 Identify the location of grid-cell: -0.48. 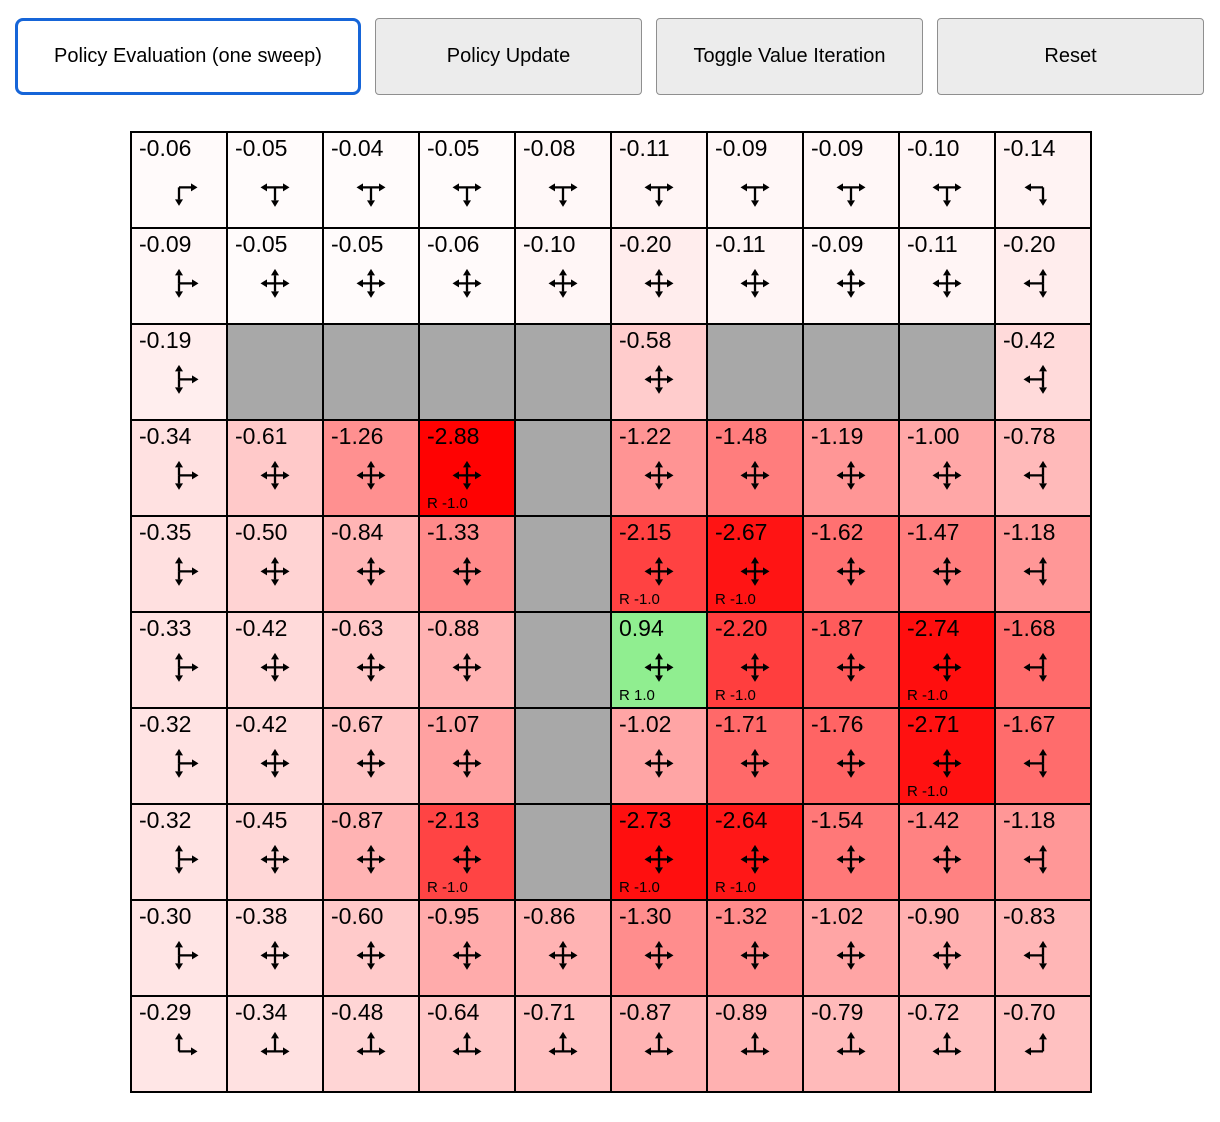
(371, 1044).